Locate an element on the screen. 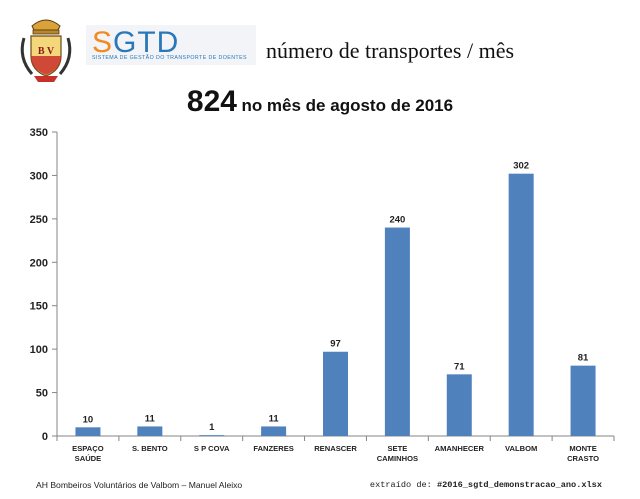 This screenshot has width=640, height=499. crest-letters: B V is located at coordinates (46, 51).